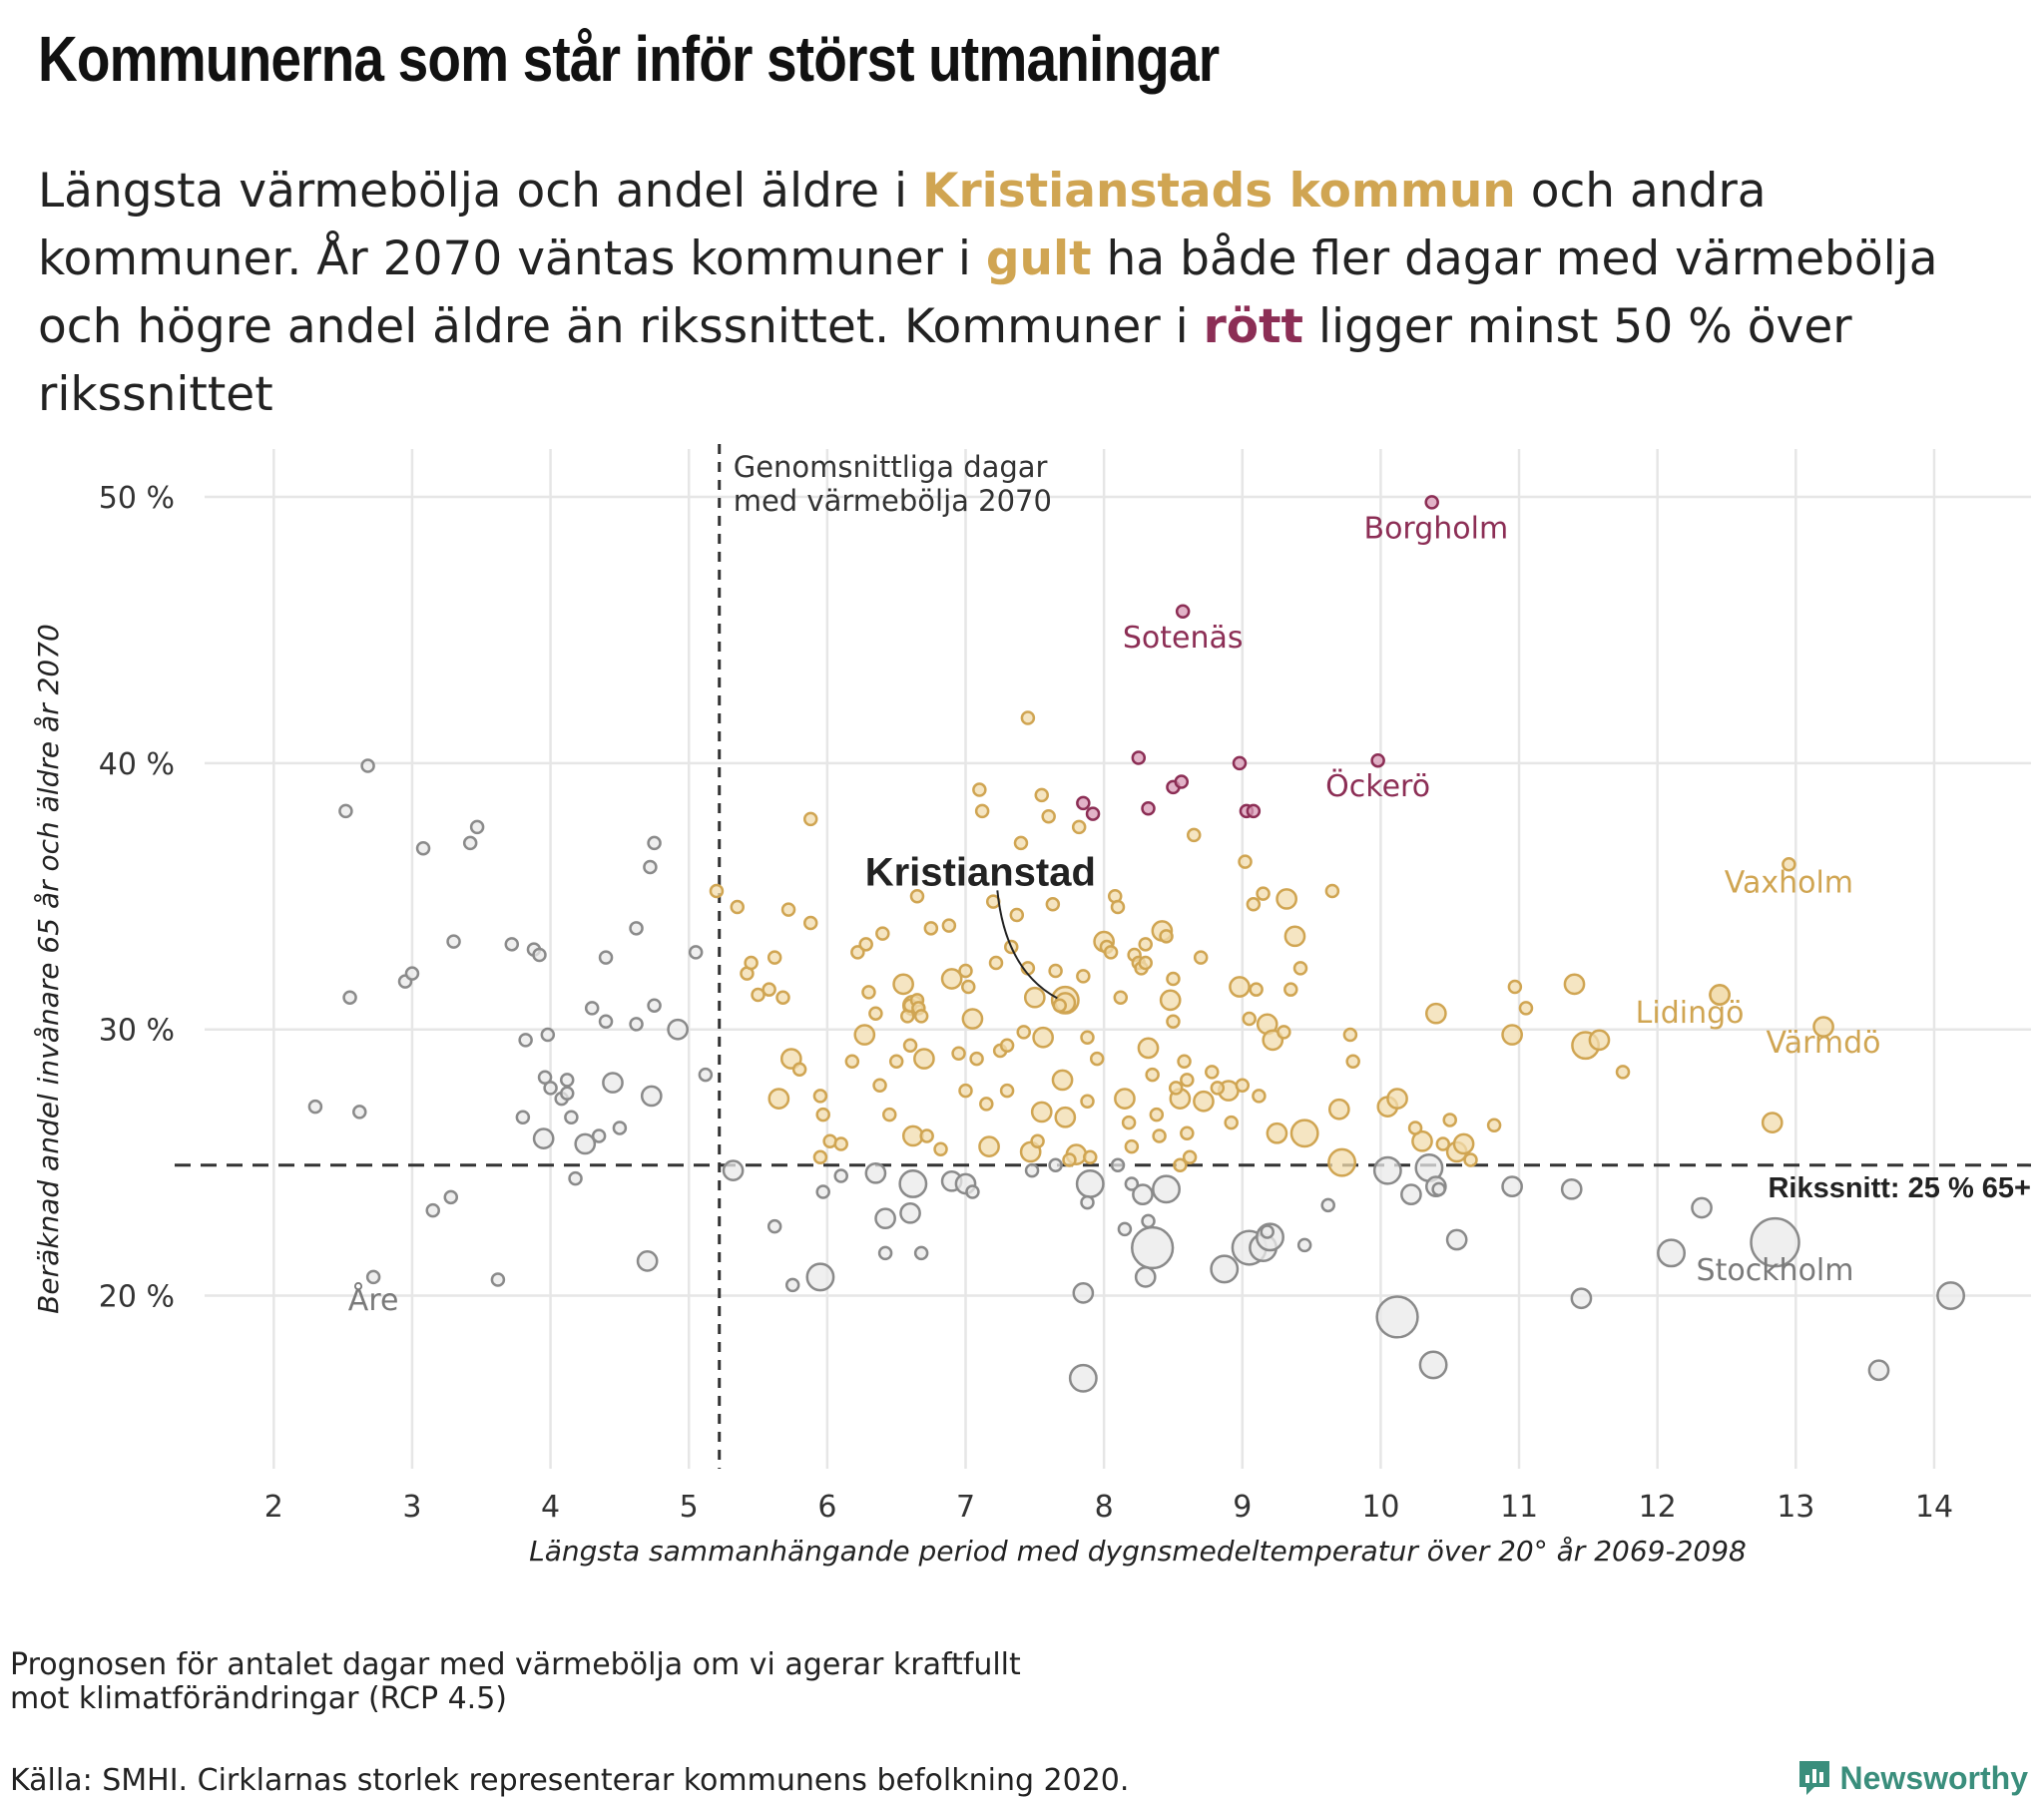 This screenshot has height=1798, width=2044. What do you see at coordinates (1104, 1508) in the screenshot?
I see `x-tick-label: 8` at bounding box center [1104, 1508].